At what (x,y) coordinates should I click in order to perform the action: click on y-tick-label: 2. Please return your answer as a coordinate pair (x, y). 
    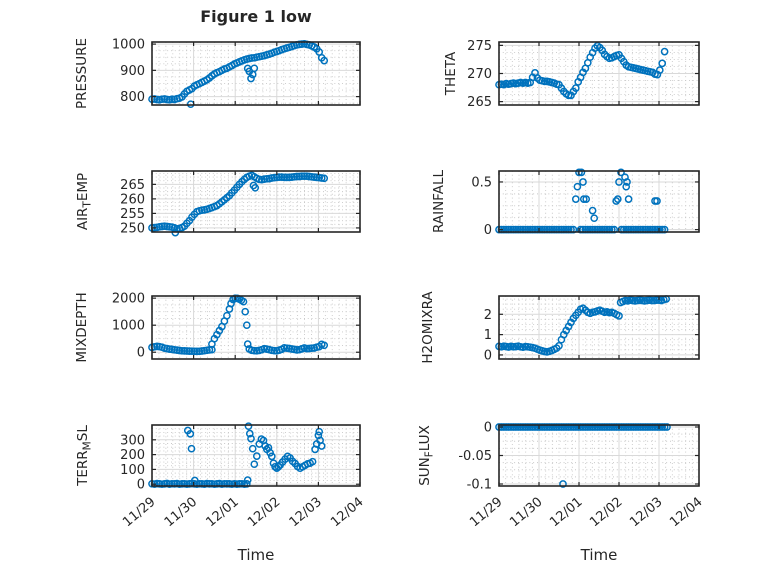
    Looking at the image, I should click on (488, 315).